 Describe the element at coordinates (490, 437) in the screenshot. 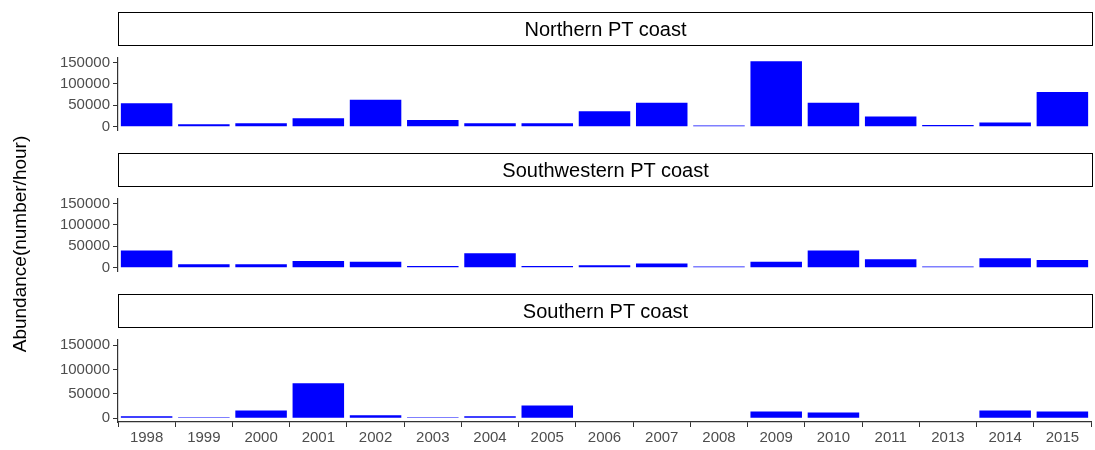

I see `x-tick-label: 2004` at that location.